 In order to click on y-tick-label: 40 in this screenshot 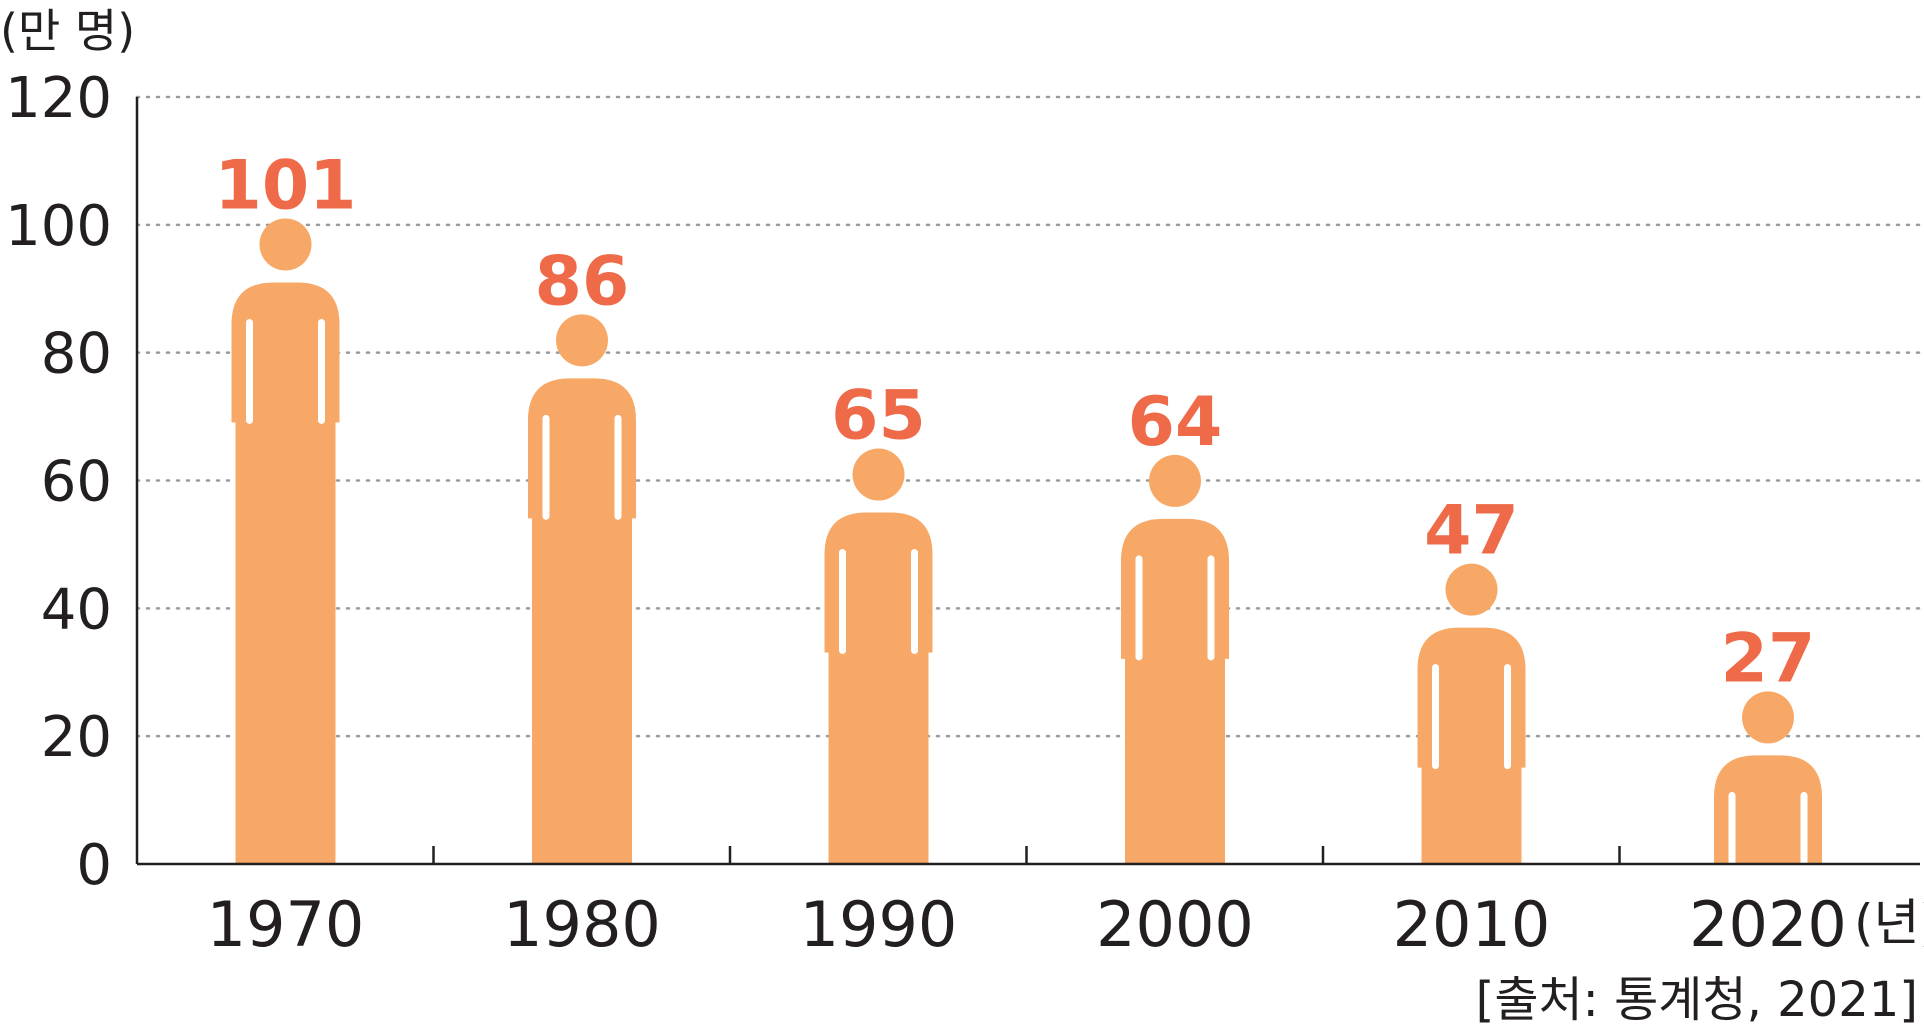, I will do `click(76, 609)`.